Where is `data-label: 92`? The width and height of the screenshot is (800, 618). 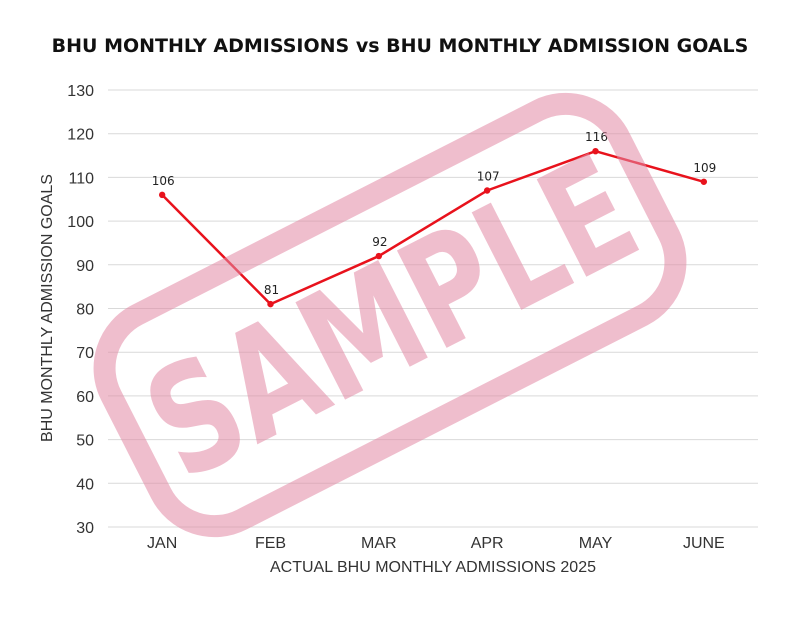
data-label: 92 is located at coordinates (379, 242).